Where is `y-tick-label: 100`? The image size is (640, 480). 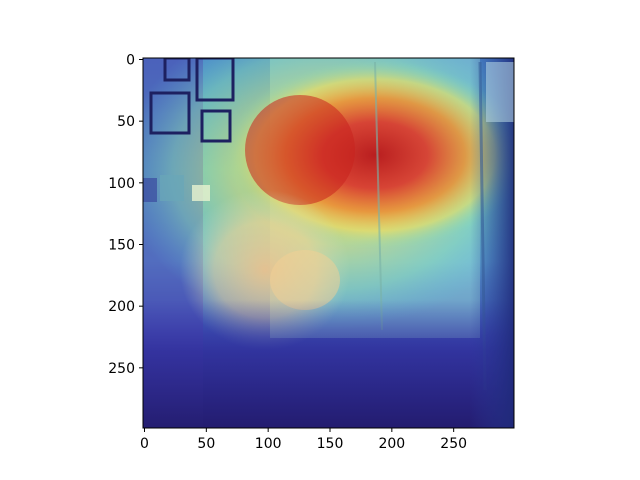
y-tick-label: 100 is located at coordinates (121, 184).